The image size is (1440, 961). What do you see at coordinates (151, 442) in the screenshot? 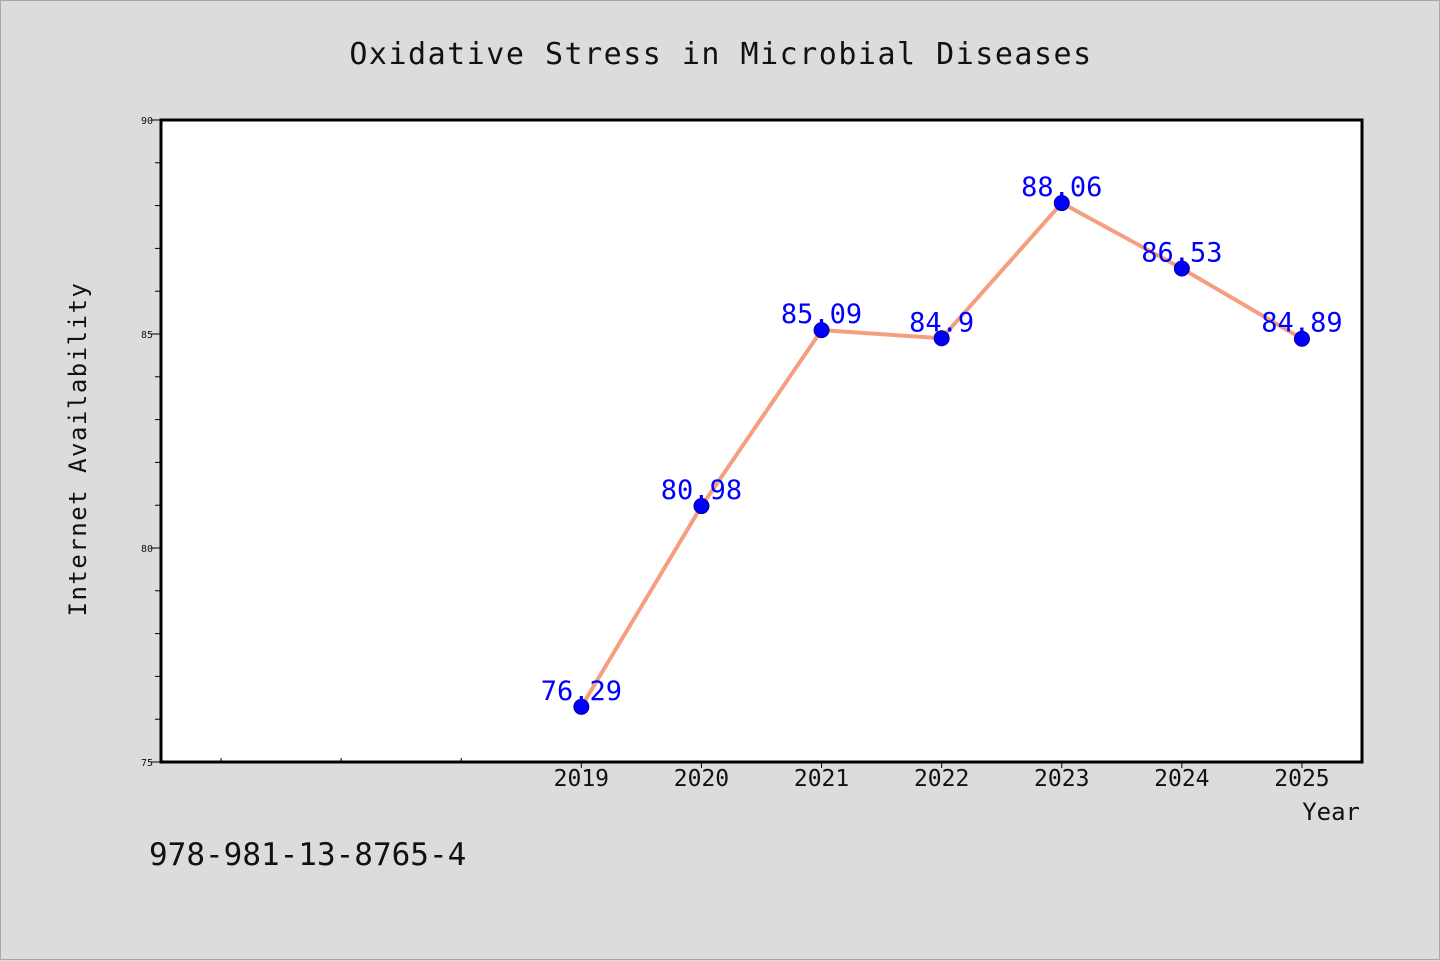
I see `y-axis: 75 80 85 90` at bounding box center [151, 442].